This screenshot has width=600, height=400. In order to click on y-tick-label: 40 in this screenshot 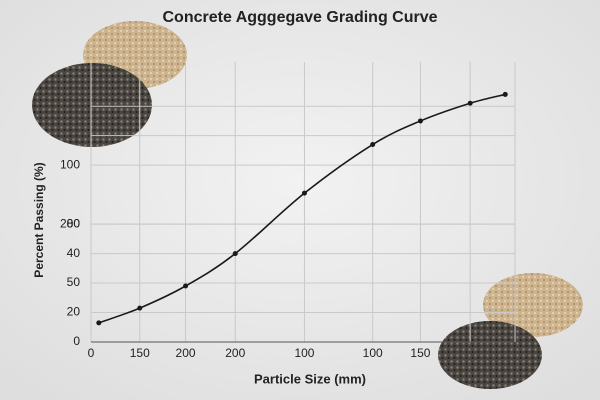, I will do `click(74, 253)`.